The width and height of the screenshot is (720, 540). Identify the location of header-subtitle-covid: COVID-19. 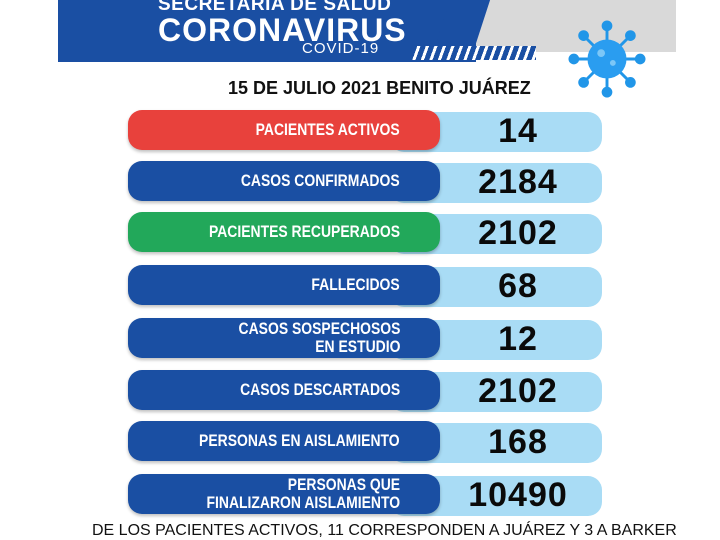
(341, 48).